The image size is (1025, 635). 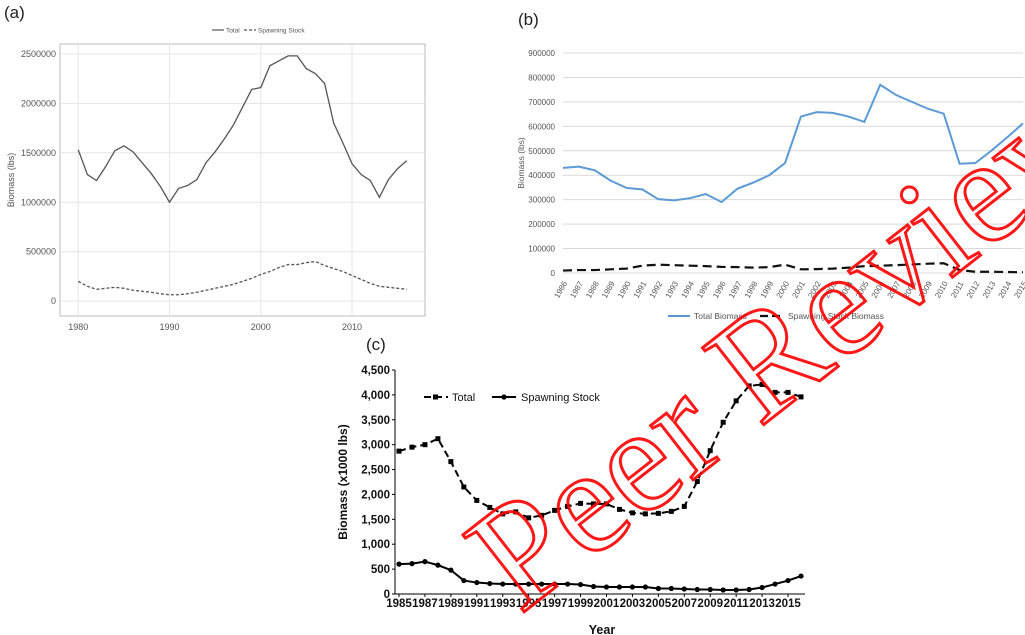 I want to click on chart-b-y-tick-label: 600000, so click(x=541, y=126).